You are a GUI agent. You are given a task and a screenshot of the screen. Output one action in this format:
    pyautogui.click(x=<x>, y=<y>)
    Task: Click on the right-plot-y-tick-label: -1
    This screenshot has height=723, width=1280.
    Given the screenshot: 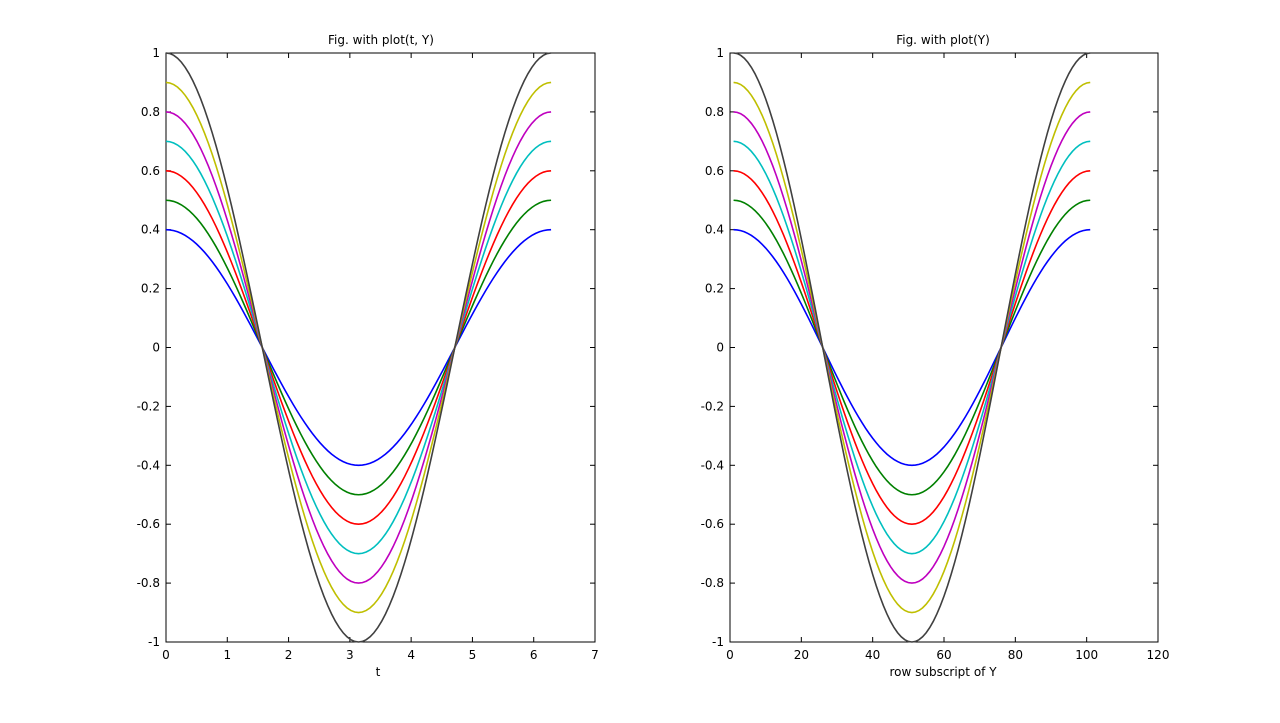 What is the action you would take?
    pyautogui.click(x=718, y=642)
    